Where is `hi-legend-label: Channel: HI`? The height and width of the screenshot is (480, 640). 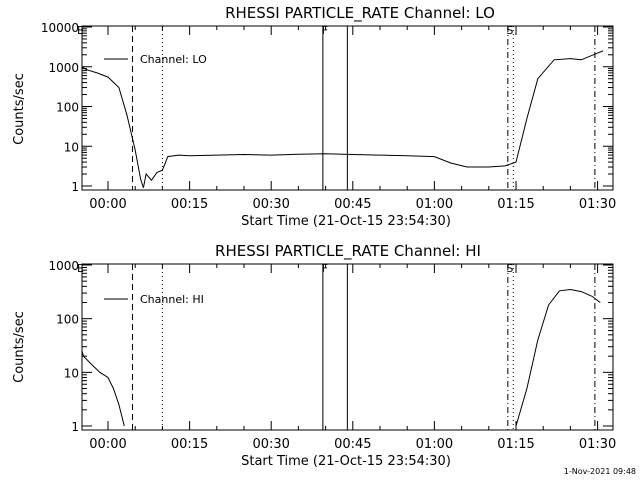
hi-legend-label: Channel: HI is located at coordinates (172, 299).